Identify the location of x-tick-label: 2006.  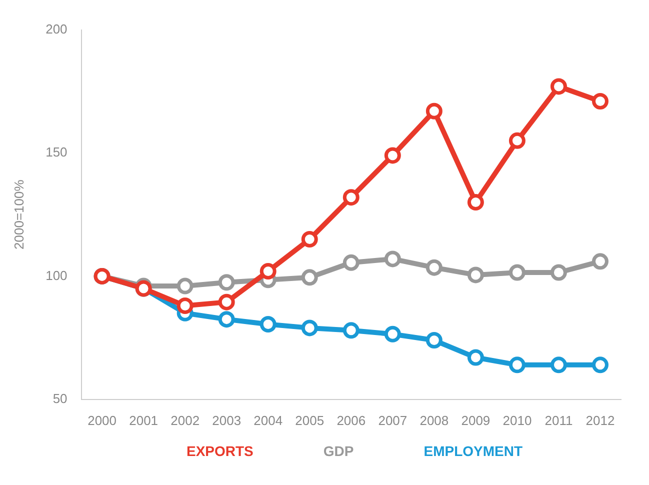
(351, 420).